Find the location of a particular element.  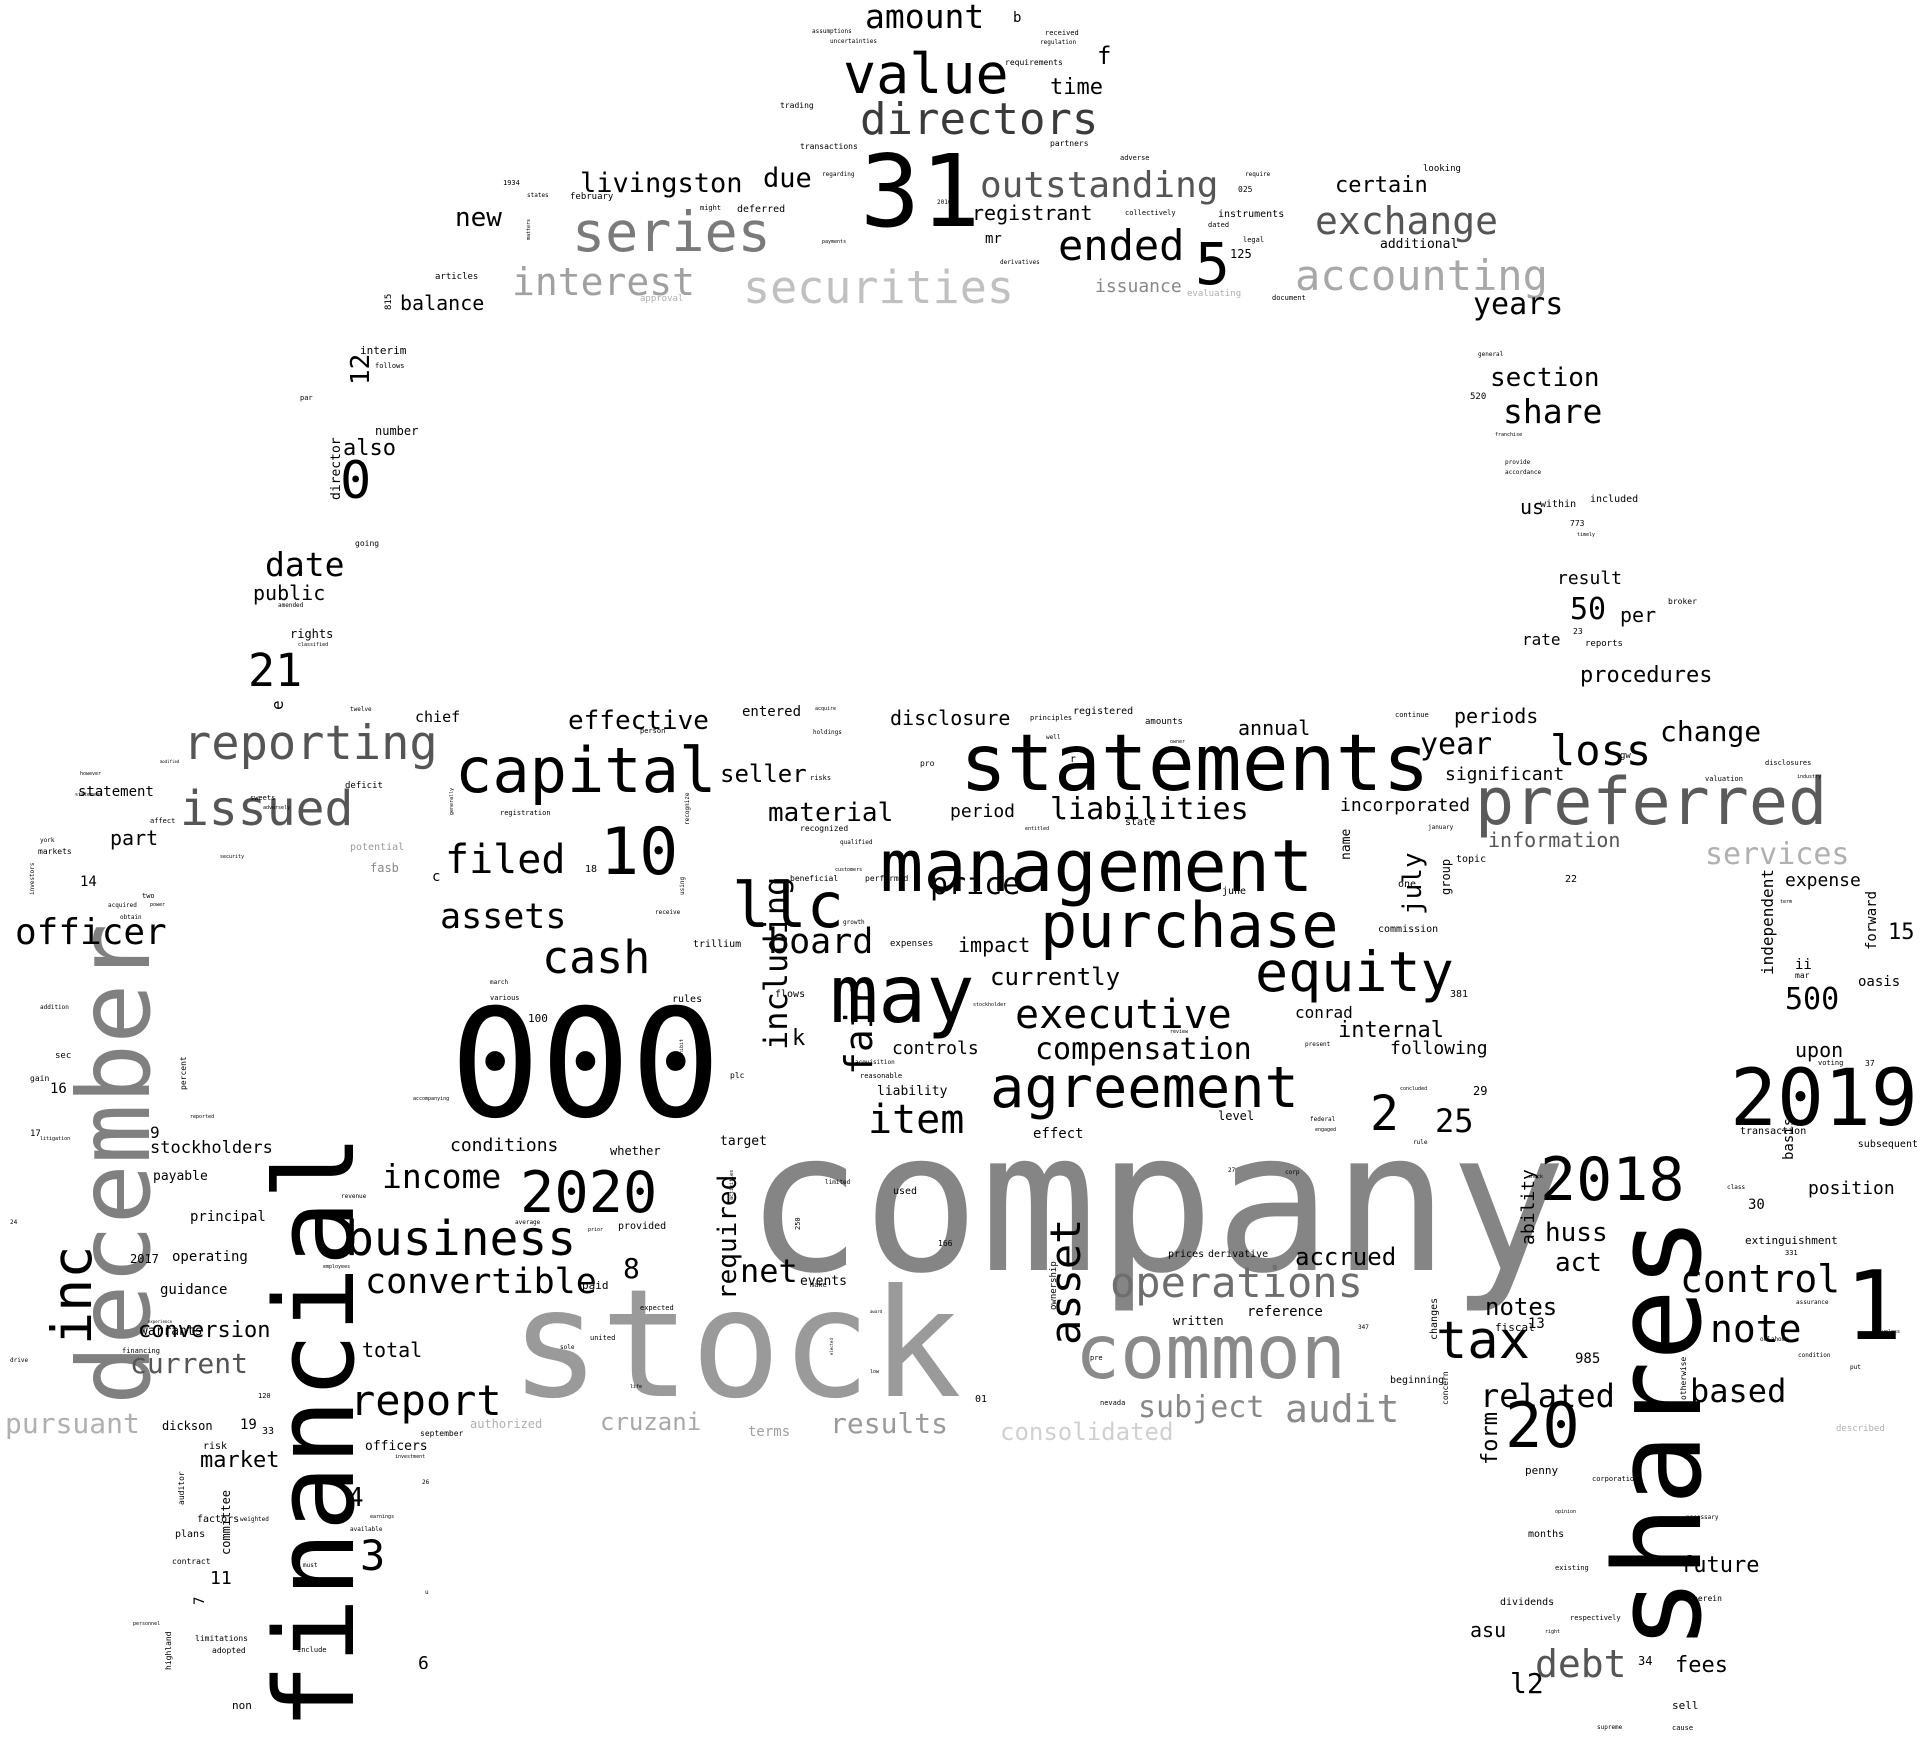

word-franchise: franchise is located at coordinates (1509, 435).